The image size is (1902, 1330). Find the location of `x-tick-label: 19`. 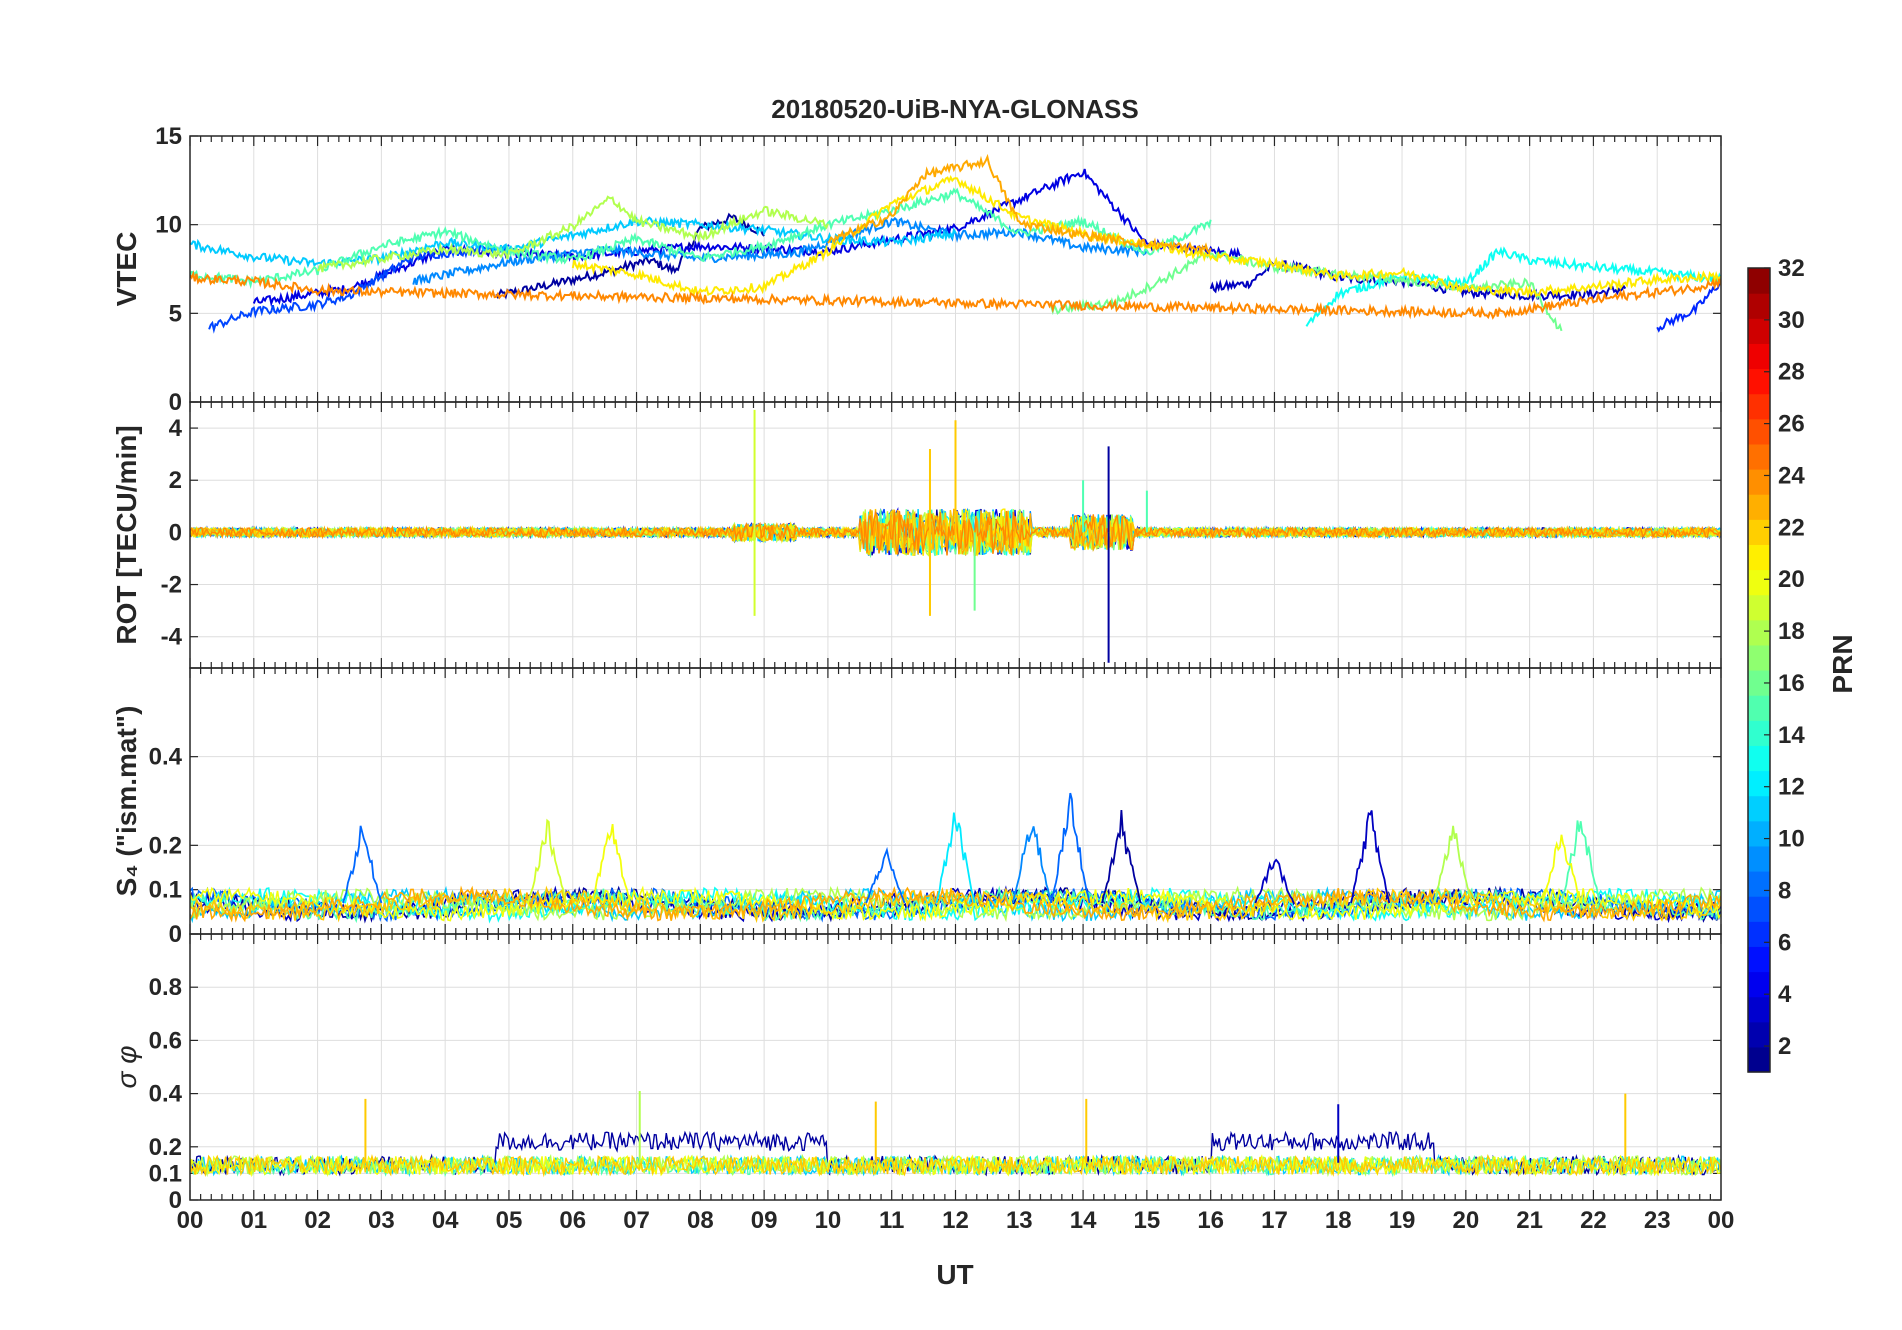

x-tick-label: 19 is located at coordinates (1402, 1220).